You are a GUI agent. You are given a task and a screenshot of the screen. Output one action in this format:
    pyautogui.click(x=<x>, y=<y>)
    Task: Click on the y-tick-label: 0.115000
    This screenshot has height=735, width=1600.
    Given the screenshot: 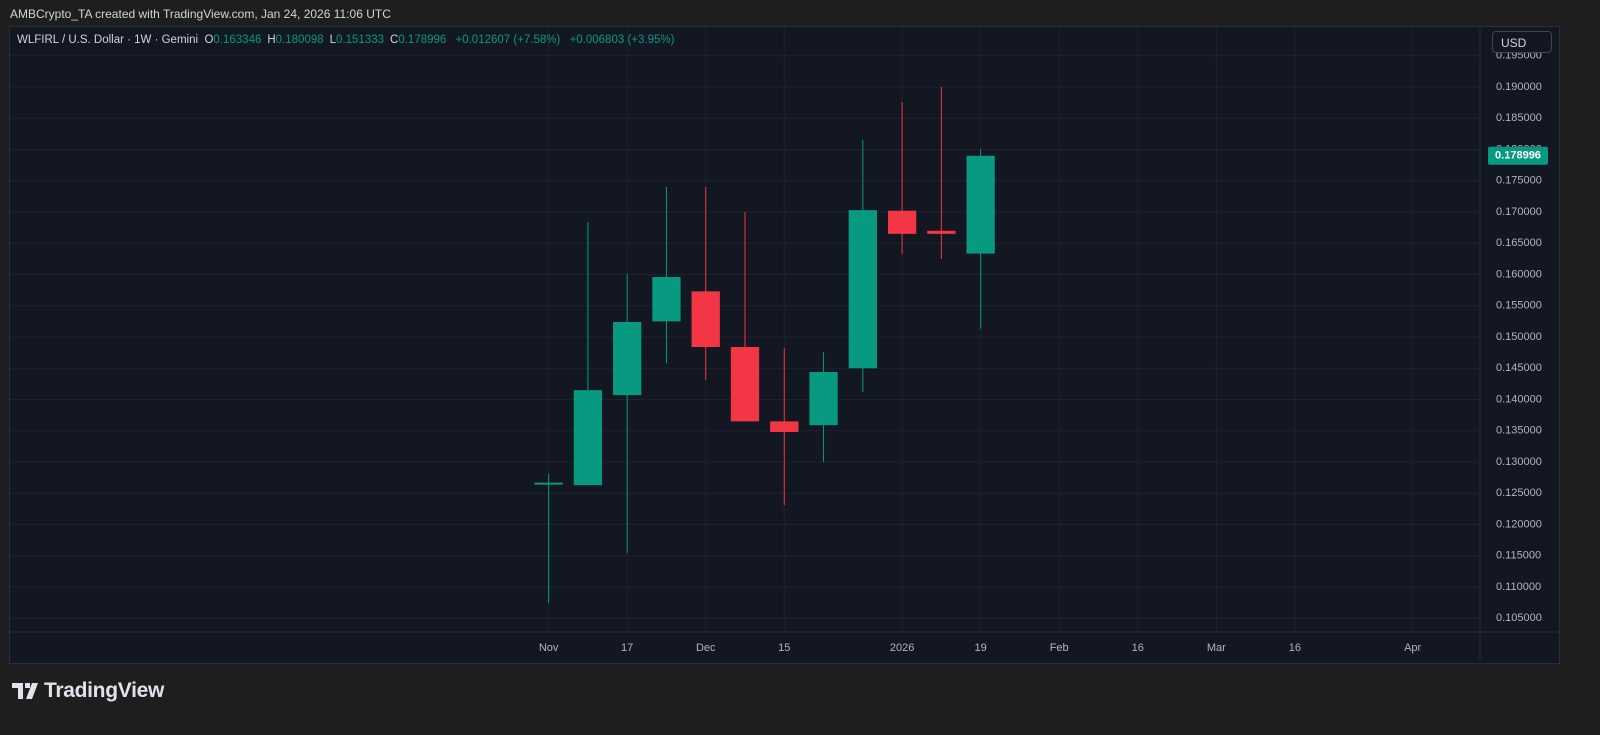 What is the action you would take?
    pyautogui.click(x=1518, y=556)
    